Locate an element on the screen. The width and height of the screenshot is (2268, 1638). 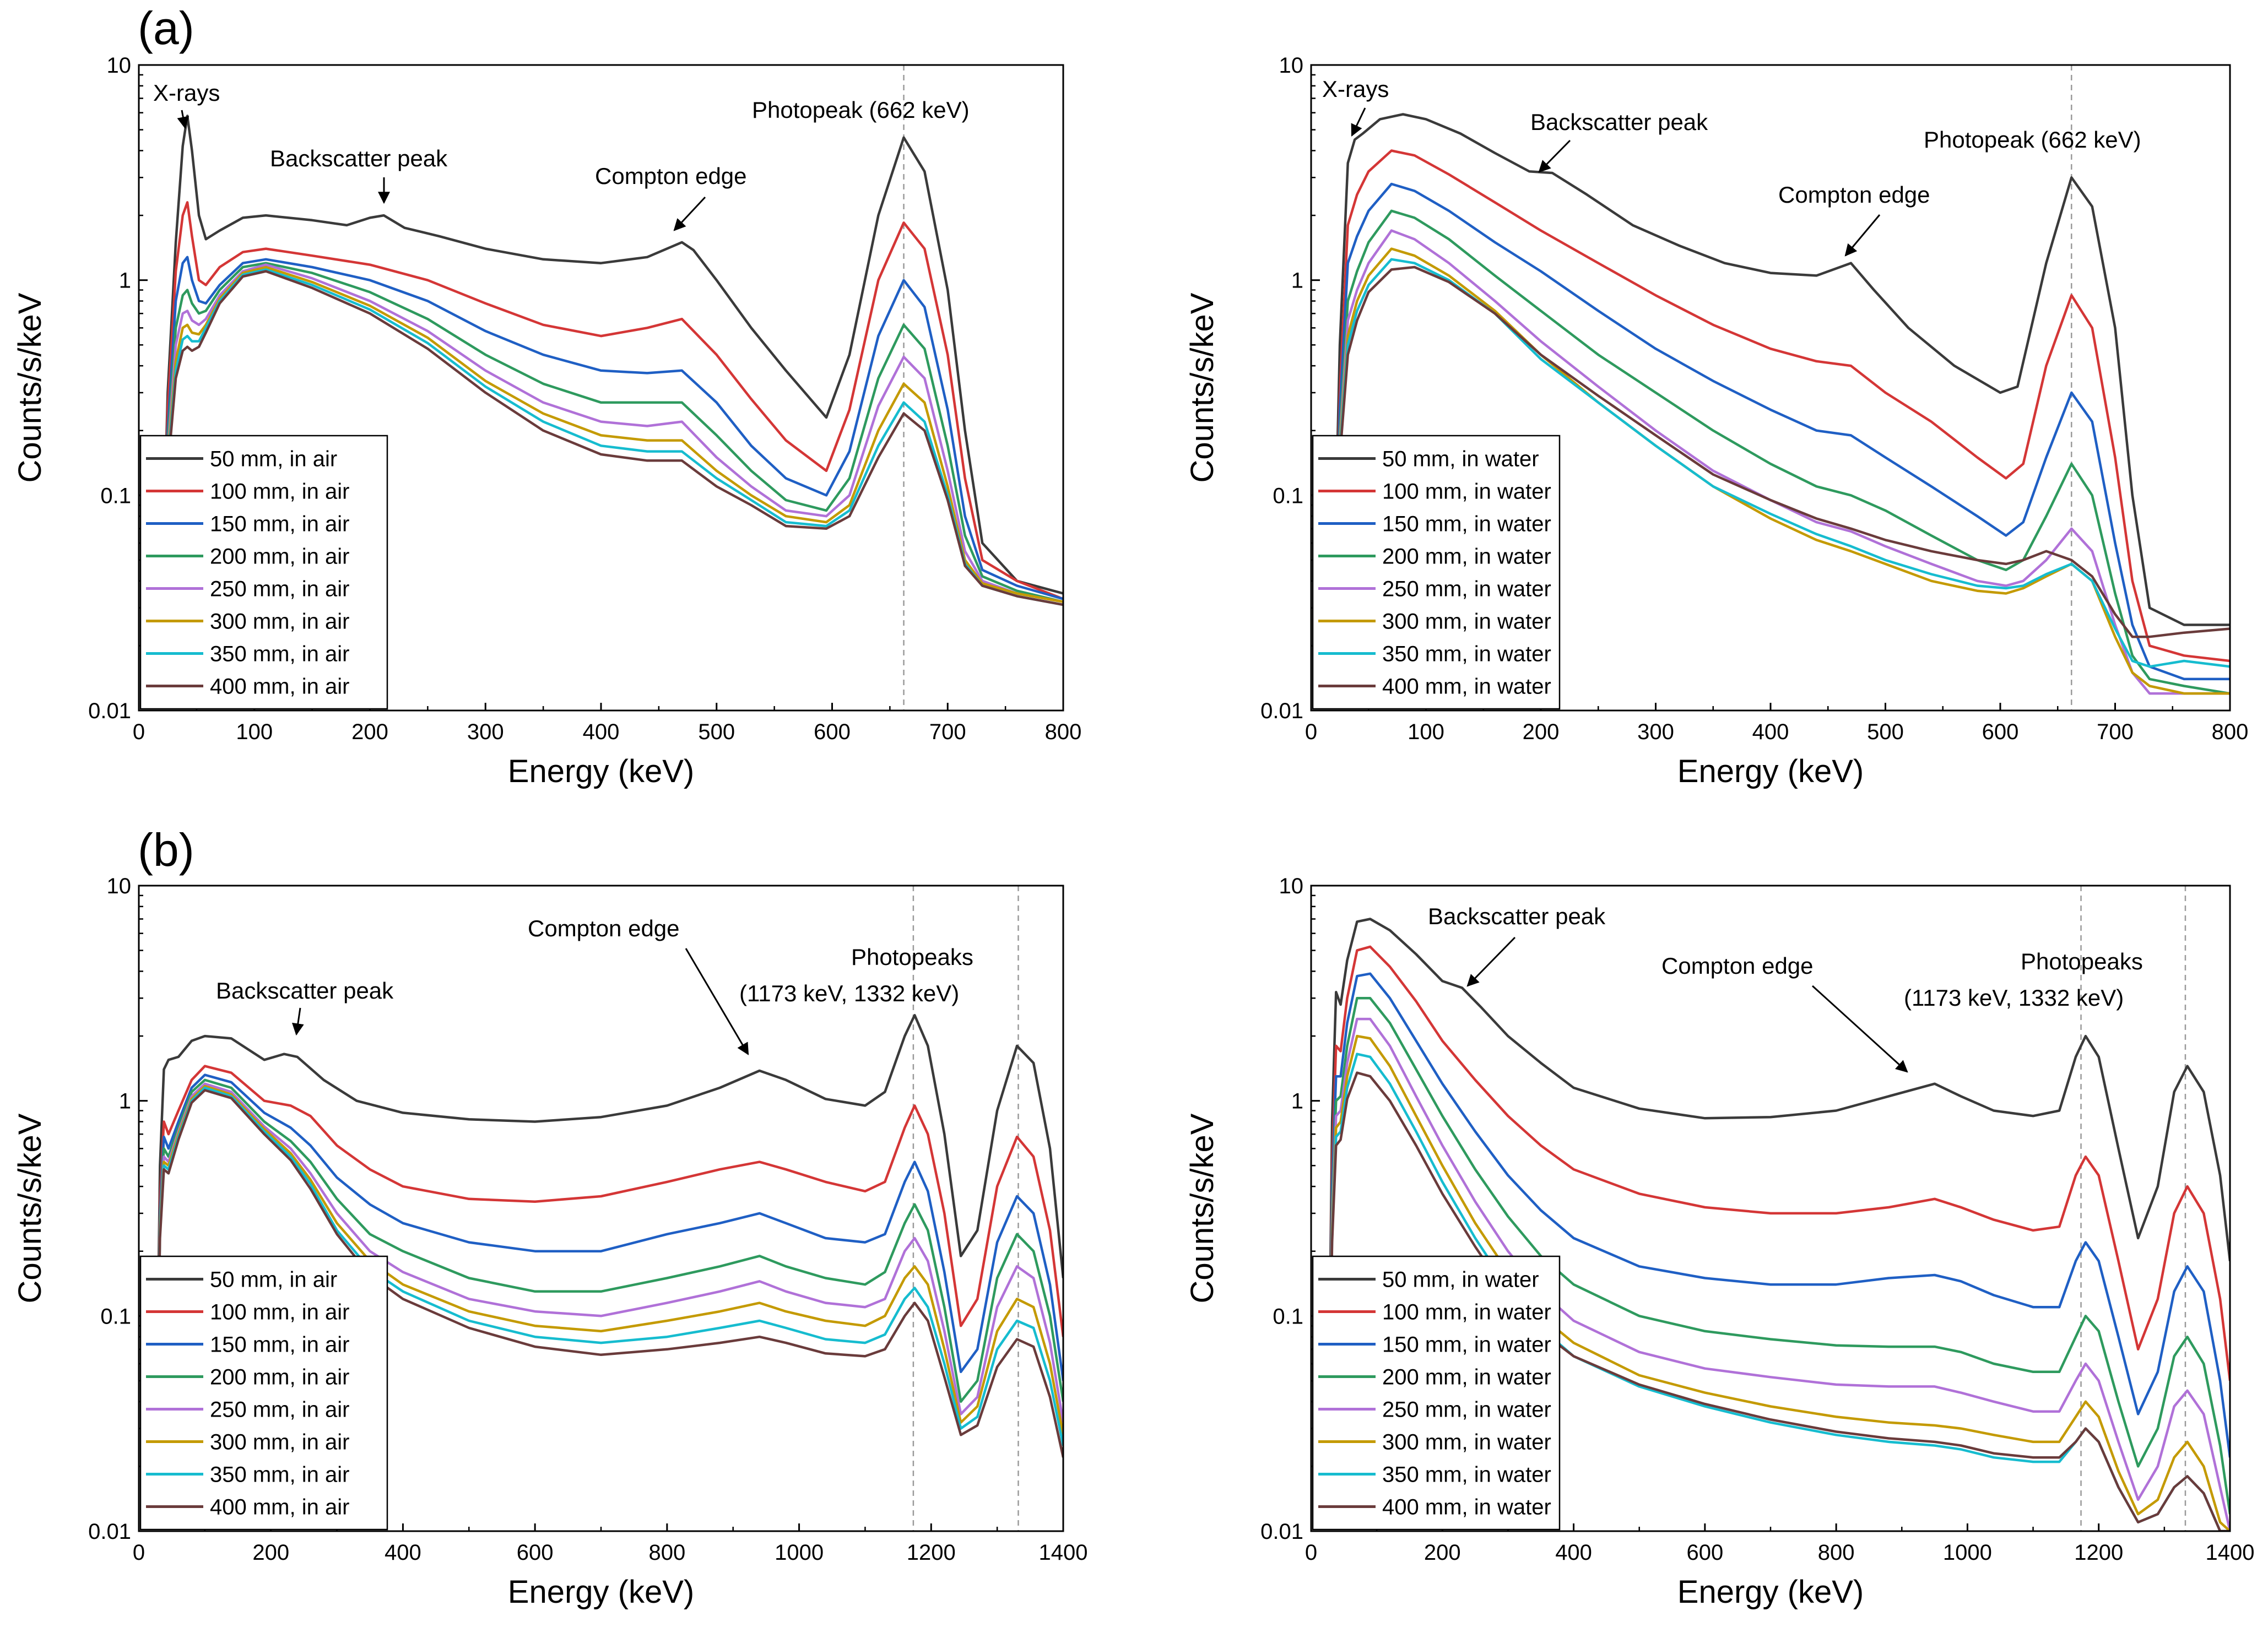
annotation-label: (1173 keV, 1332 keV) is located at coordinates (2014, 998).